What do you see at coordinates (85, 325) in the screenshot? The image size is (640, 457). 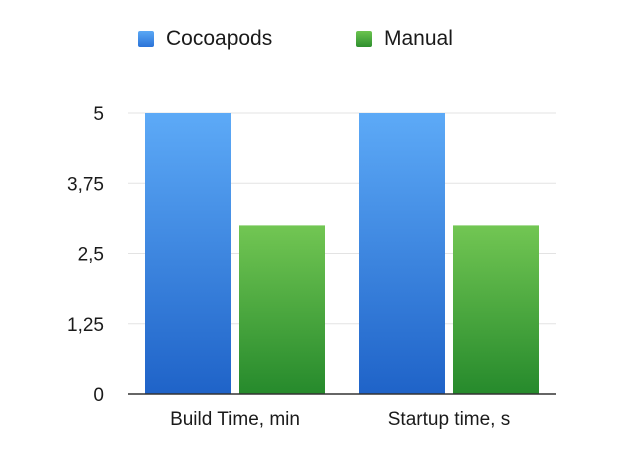 I see `y-tick-label: 1,25` at bounding box center [85, 325].